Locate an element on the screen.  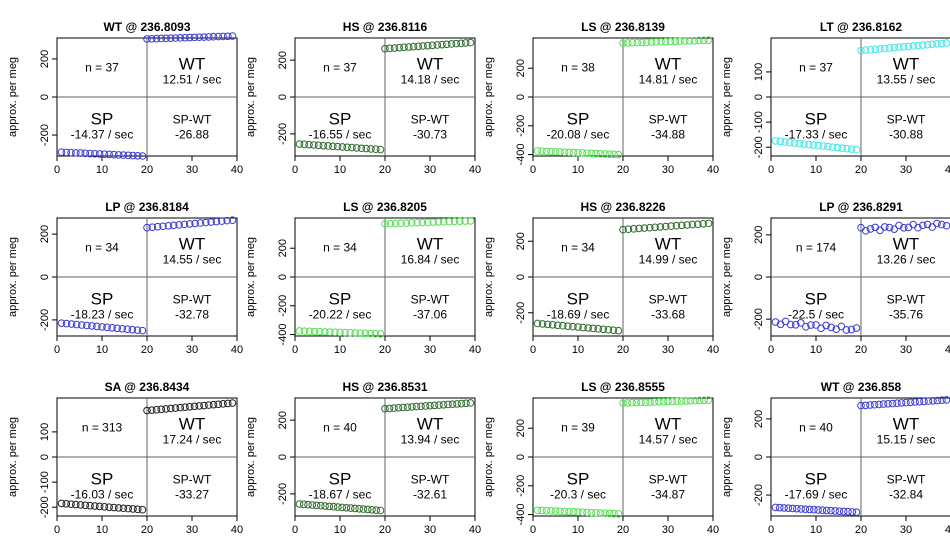
x-tick-label: 20 is located at coordinates (385, 170).